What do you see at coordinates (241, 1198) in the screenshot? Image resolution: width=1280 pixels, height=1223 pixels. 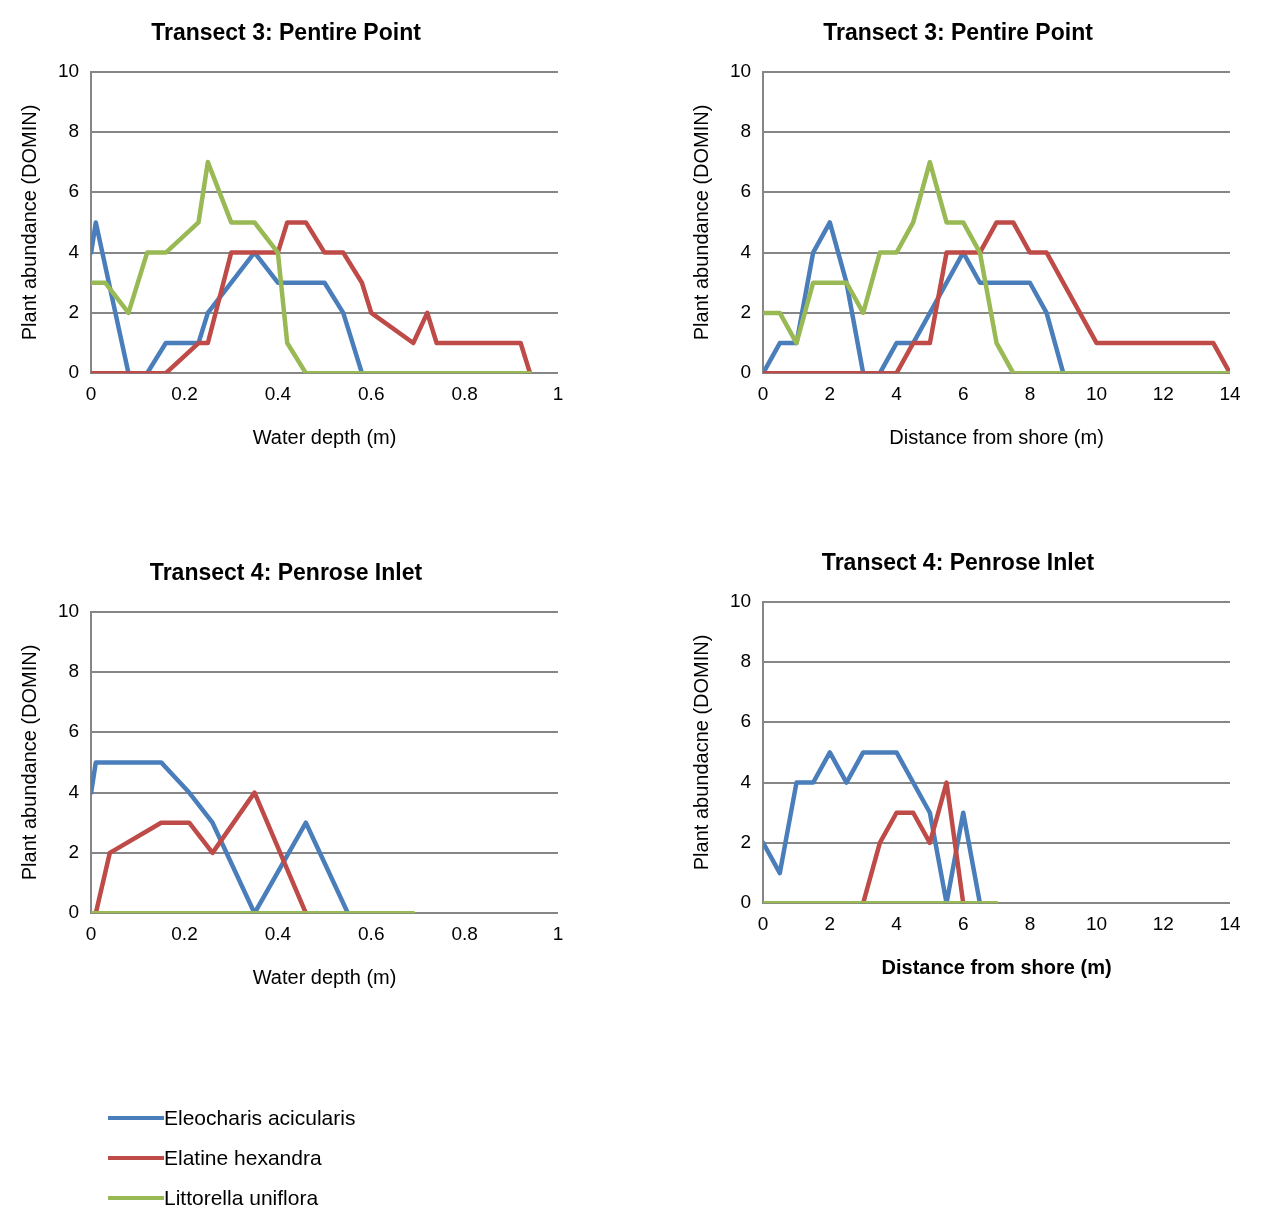 I see `legend-label: Littorella uniflora` at bounding box center [241, 1198].